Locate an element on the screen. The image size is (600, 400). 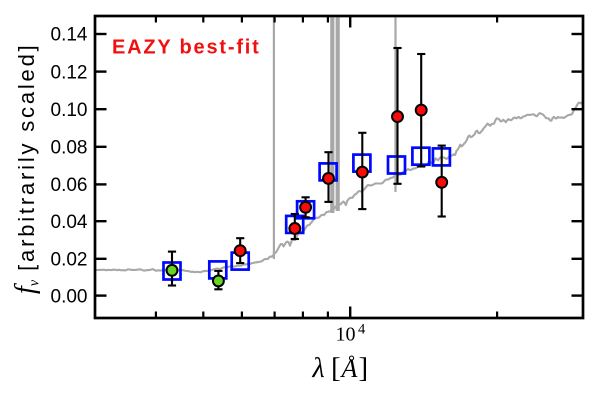
svg-text: 10 is located at coordinates (346, 335).